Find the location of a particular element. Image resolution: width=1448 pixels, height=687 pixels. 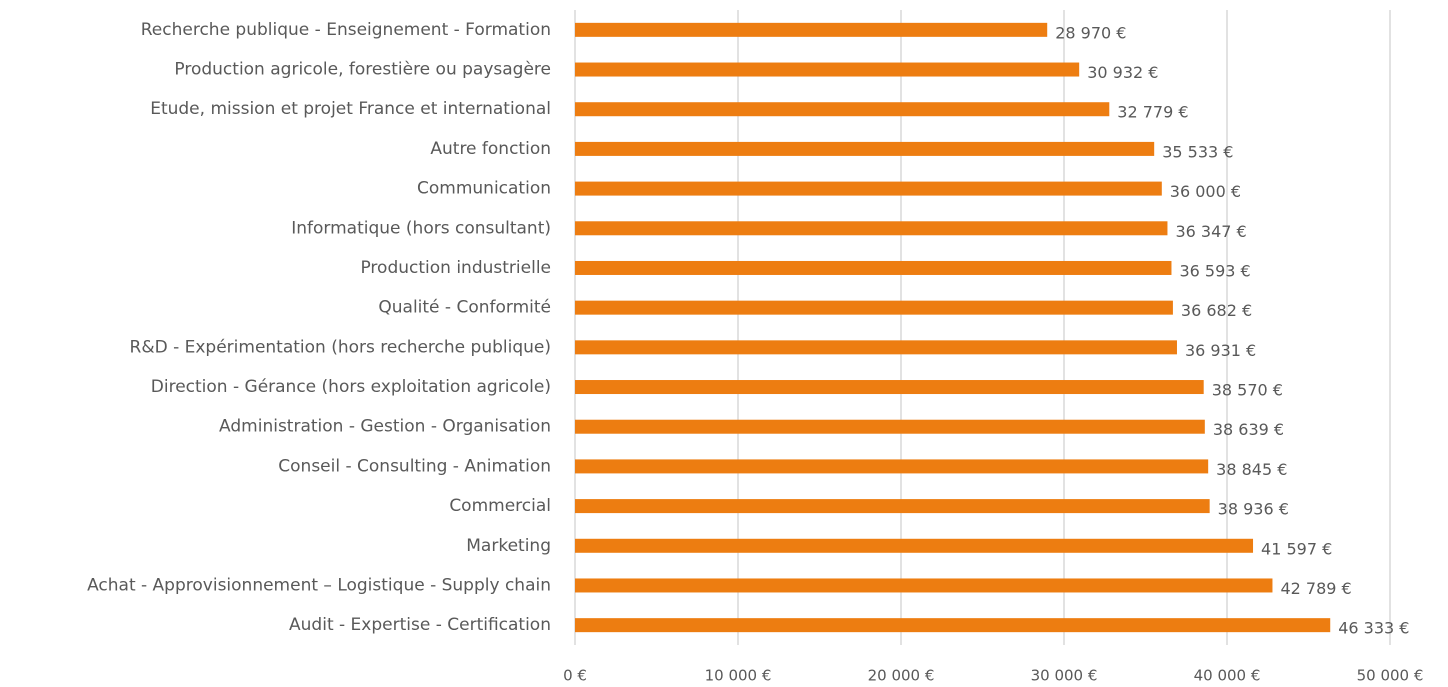

y-tick-label: Qualité - Conformité is located at coordinates (464, 308).